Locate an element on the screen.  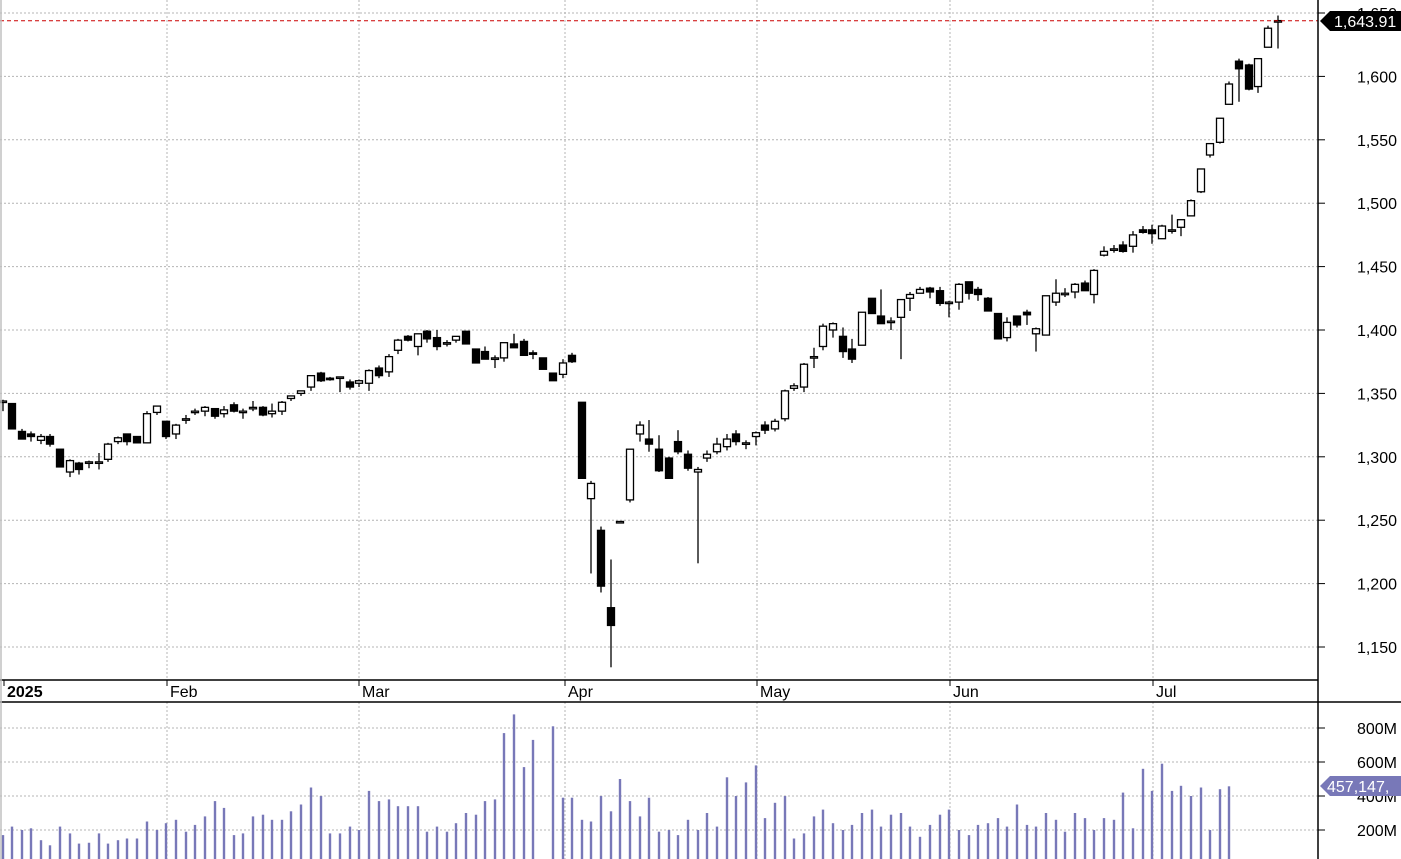
last-volume-tag-text: 457,147, is located at coordinates (1358, 787).